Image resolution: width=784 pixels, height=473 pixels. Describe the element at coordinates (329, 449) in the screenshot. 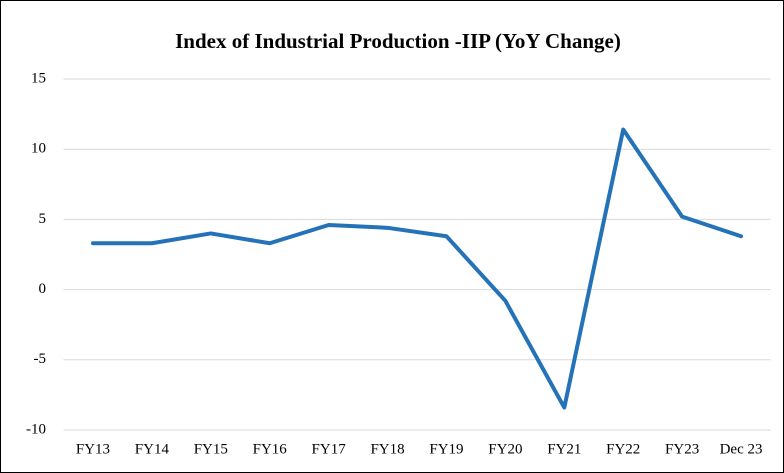

I see `x-tick-label: FY17` at that location.